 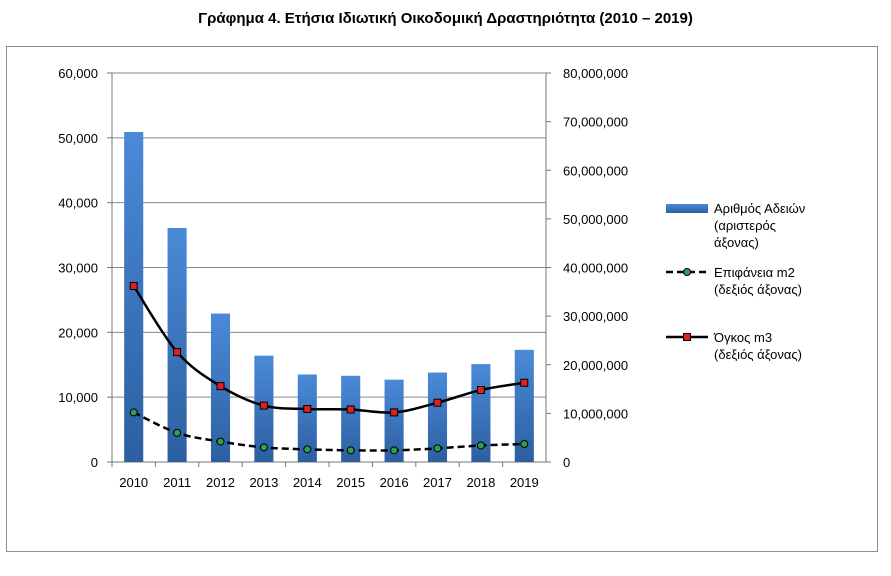 What do you see at coordinates (759, 208) in the screenshot?
I see `legend-label: Αριθμός Αδειών` at bounding box center [759, 208].